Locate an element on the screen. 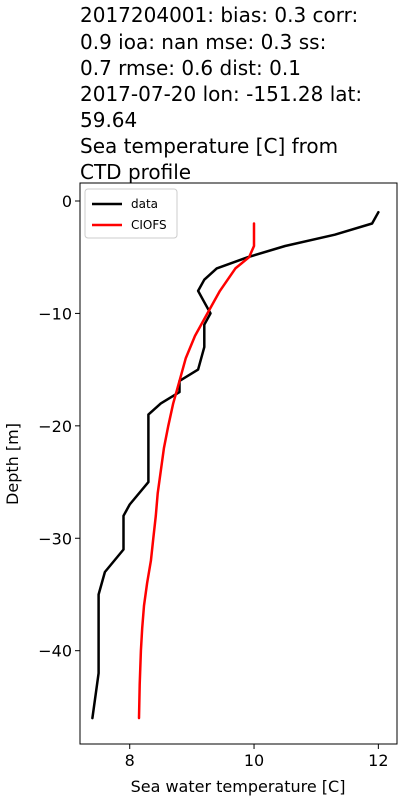  y-tick-label: −20 is located at coordinates (55, 426).